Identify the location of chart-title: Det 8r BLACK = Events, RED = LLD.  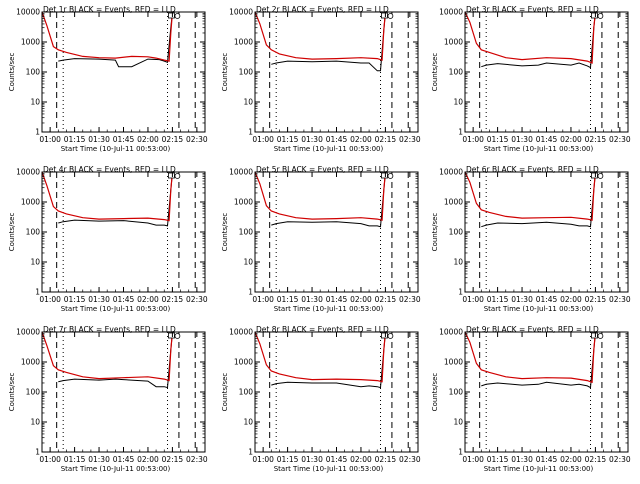
(322, 329).